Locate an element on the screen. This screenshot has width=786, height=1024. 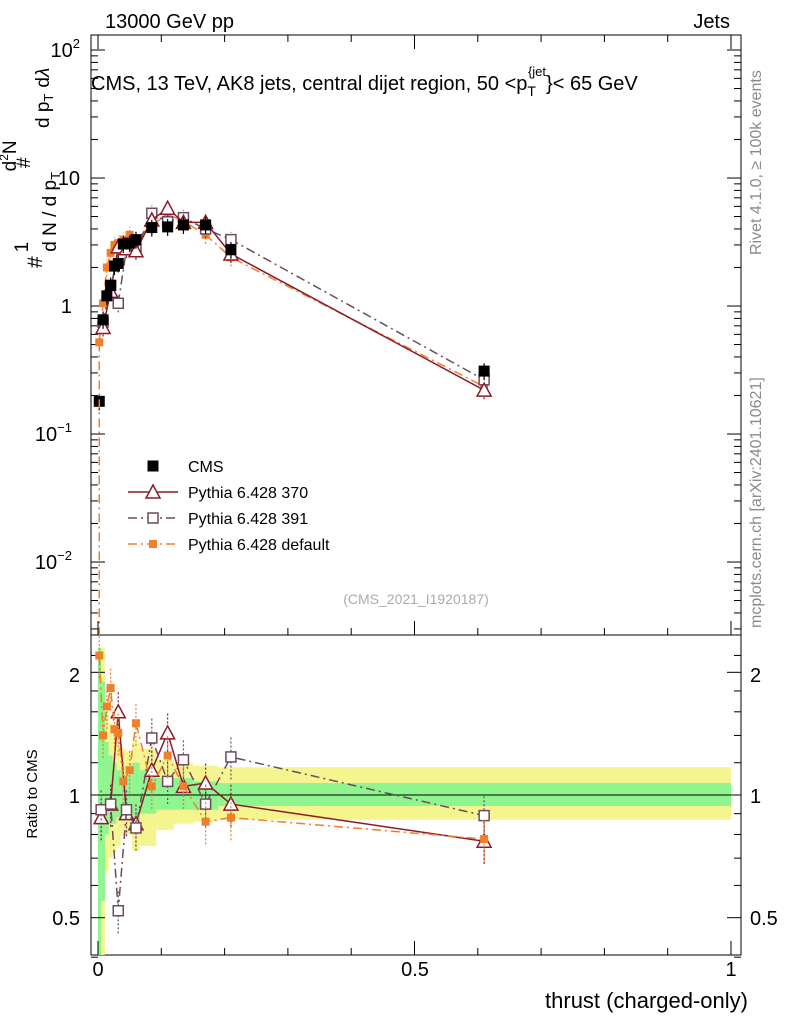
ytick-label-10: 10 is located at coordinates (69, 179).